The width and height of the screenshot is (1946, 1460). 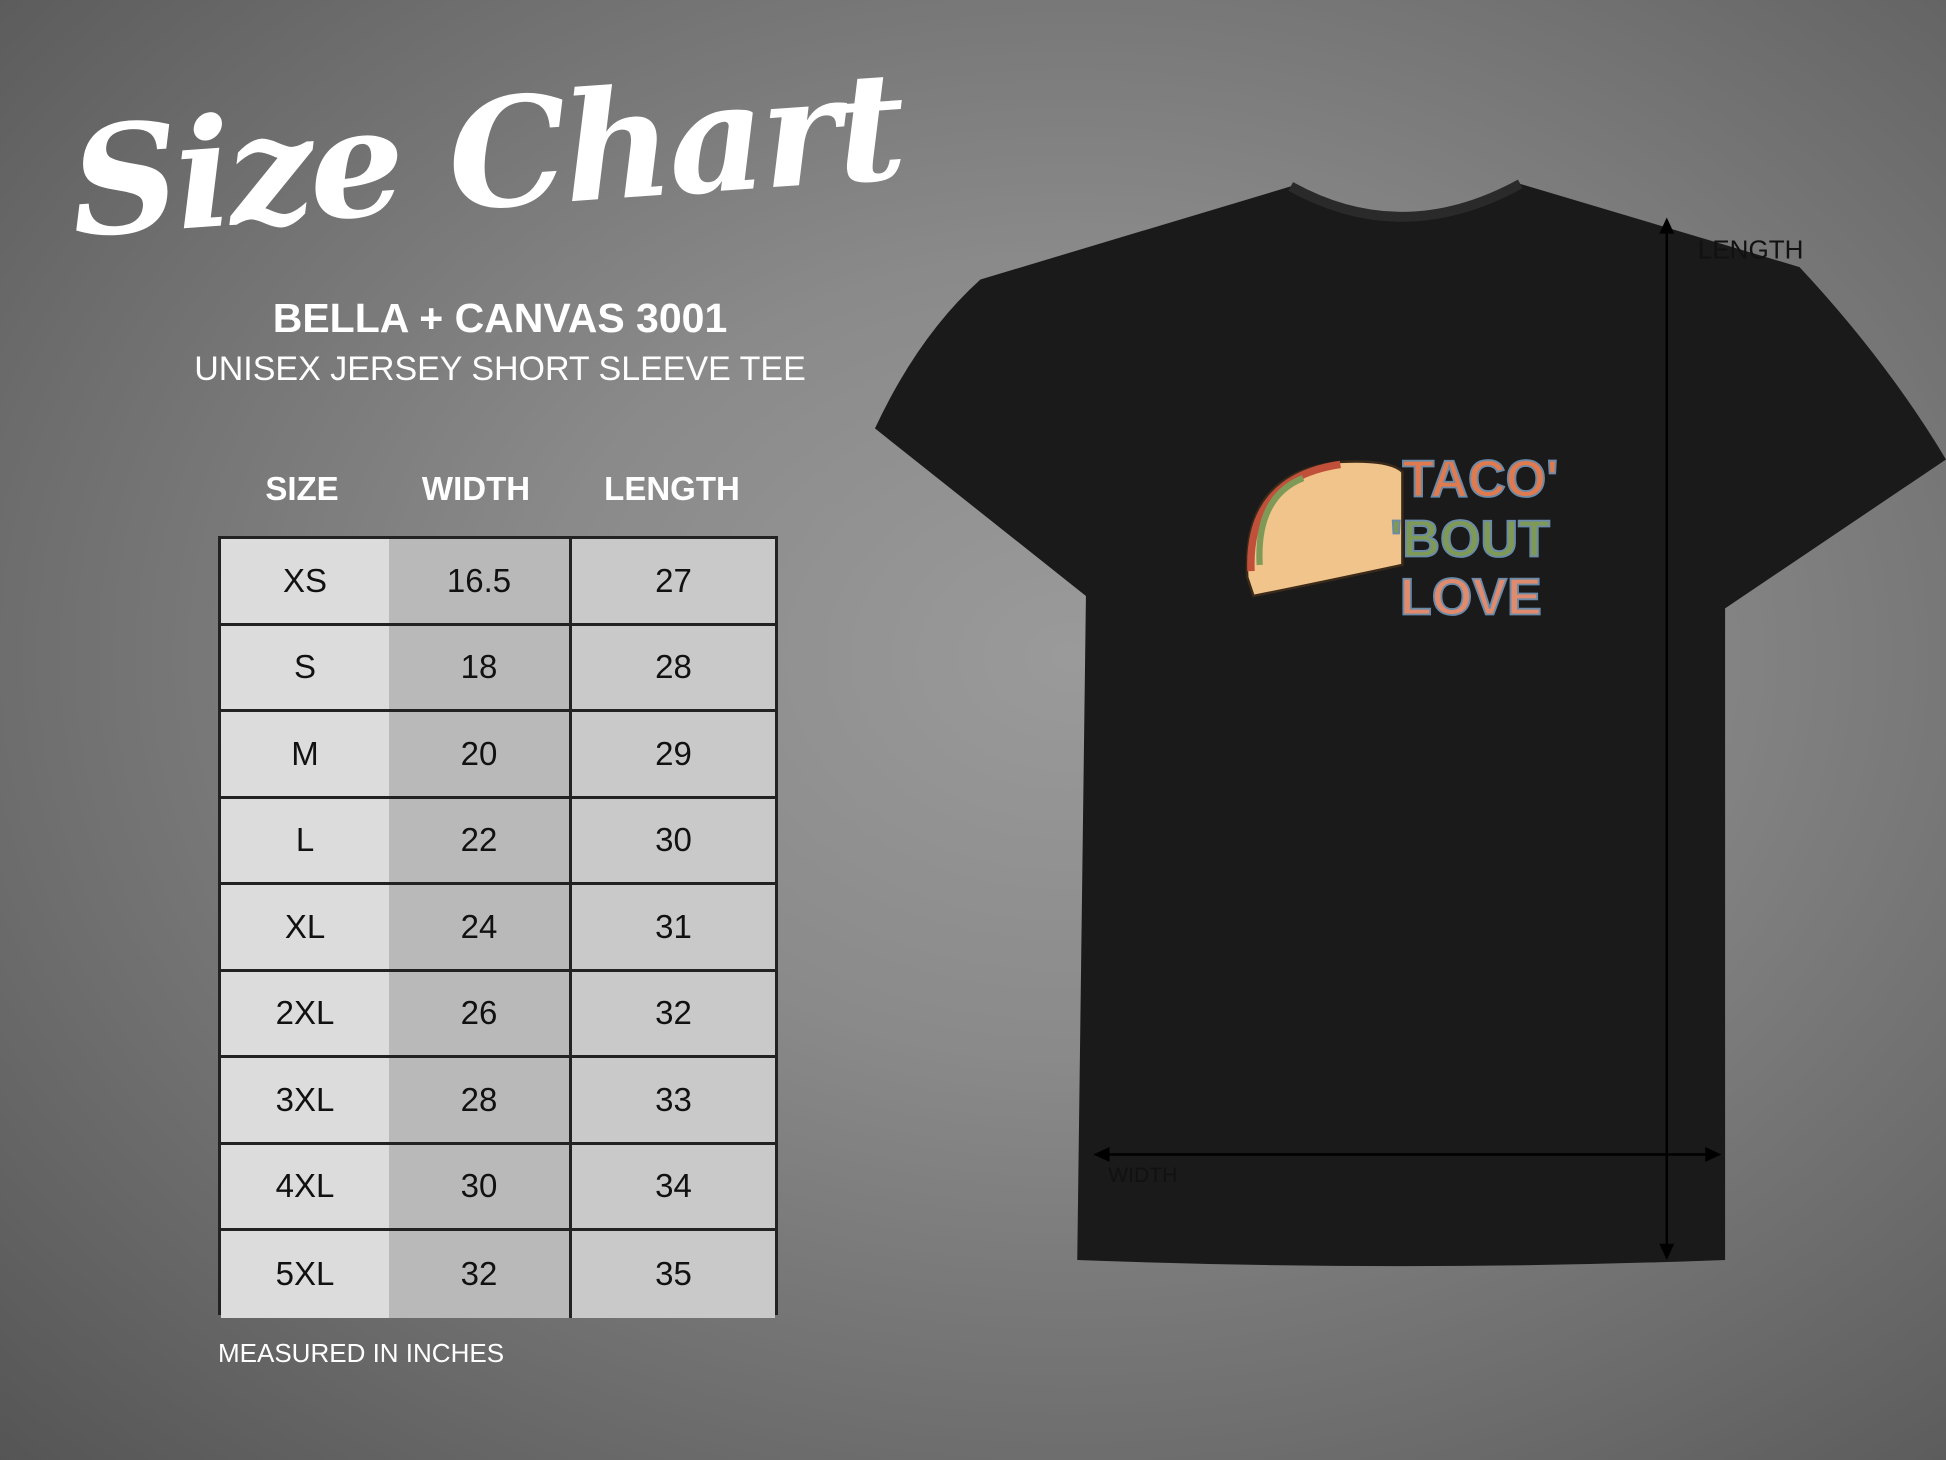 I want to click on length-cell: 34, so click(x=673, y=1186).